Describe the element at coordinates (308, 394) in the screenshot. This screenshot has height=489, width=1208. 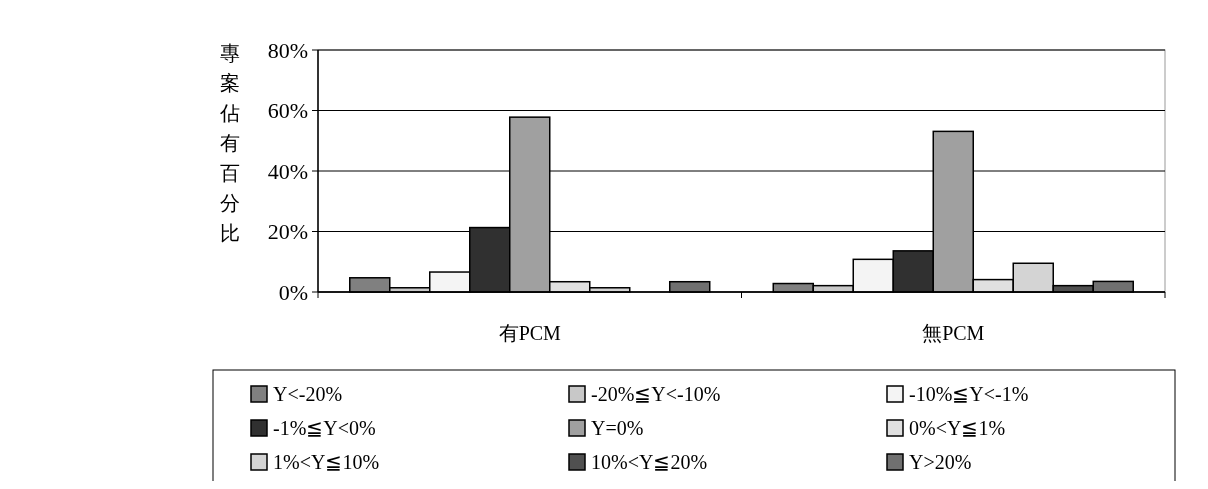
I see `legend-label: Y<-20%` at that location.